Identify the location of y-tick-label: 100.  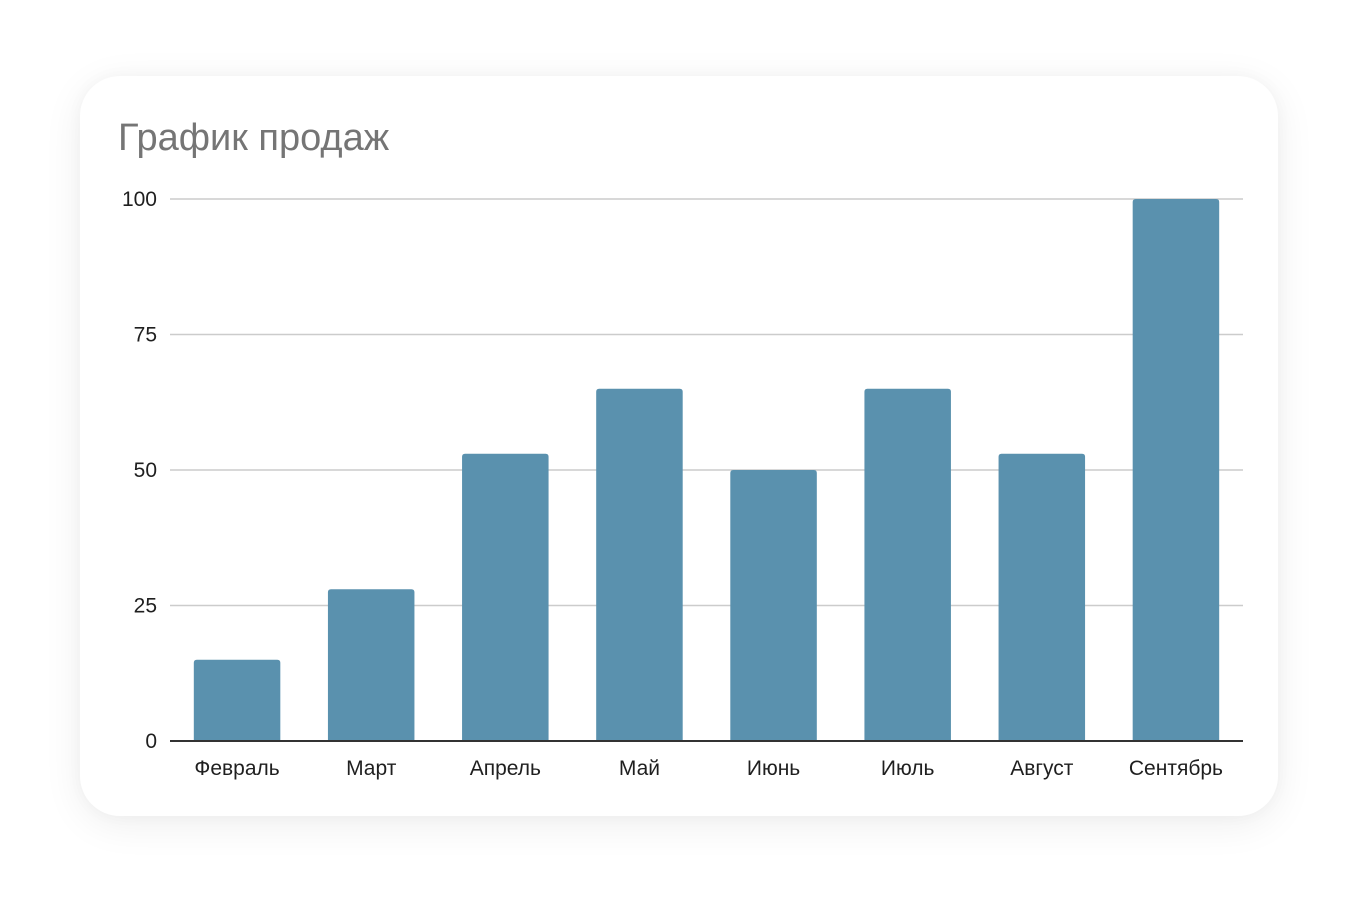
(139, 199).